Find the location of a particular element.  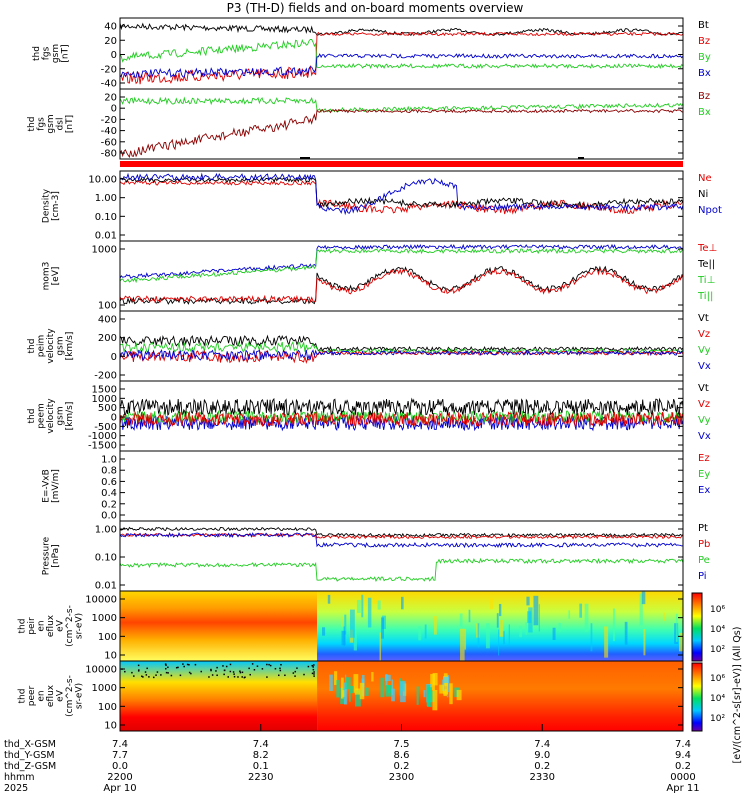

legend-entry: Bx is located at coordinates (704, 112).